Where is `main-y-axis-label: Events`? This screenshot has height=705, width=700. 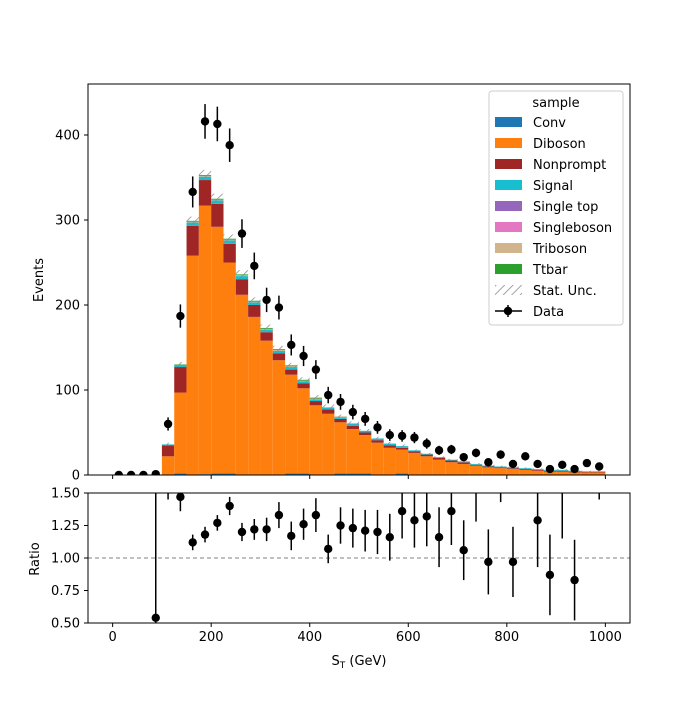 main-y-axis-label: Events is located at coordinates (39, 280).